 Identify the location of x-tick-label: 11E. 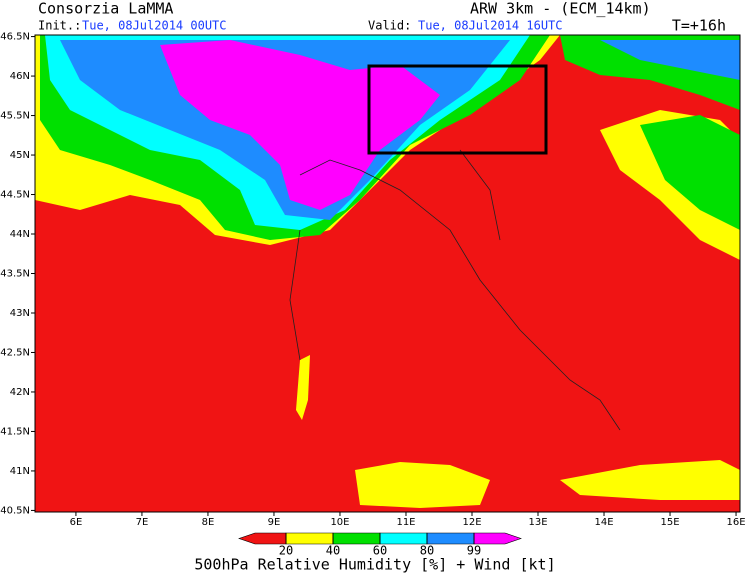
(405, 522).